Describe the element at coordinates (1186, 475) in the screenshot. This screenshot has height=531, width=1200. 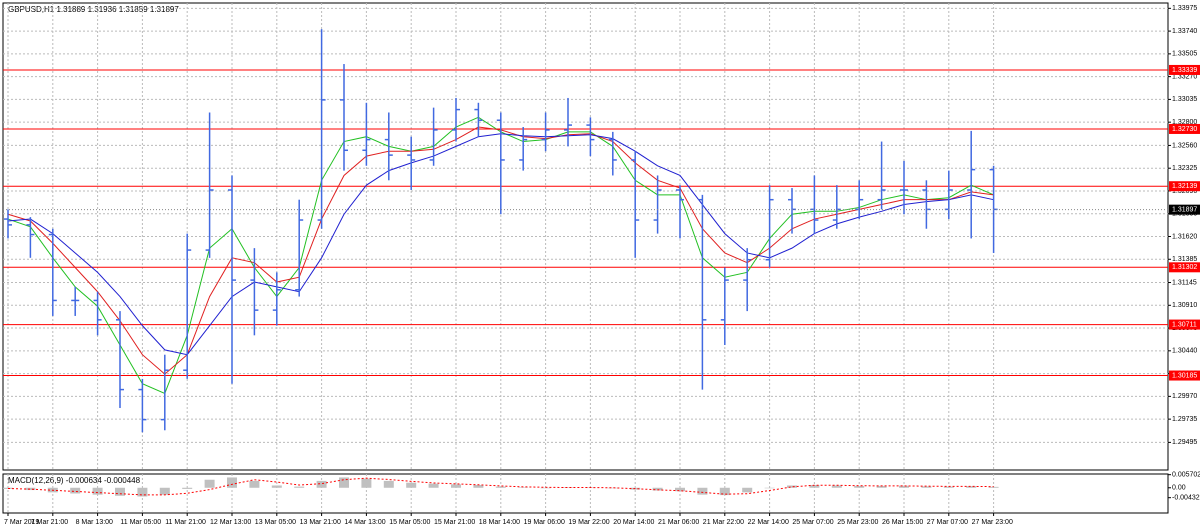
I see `y-tick-label: 0.005702` at that location.